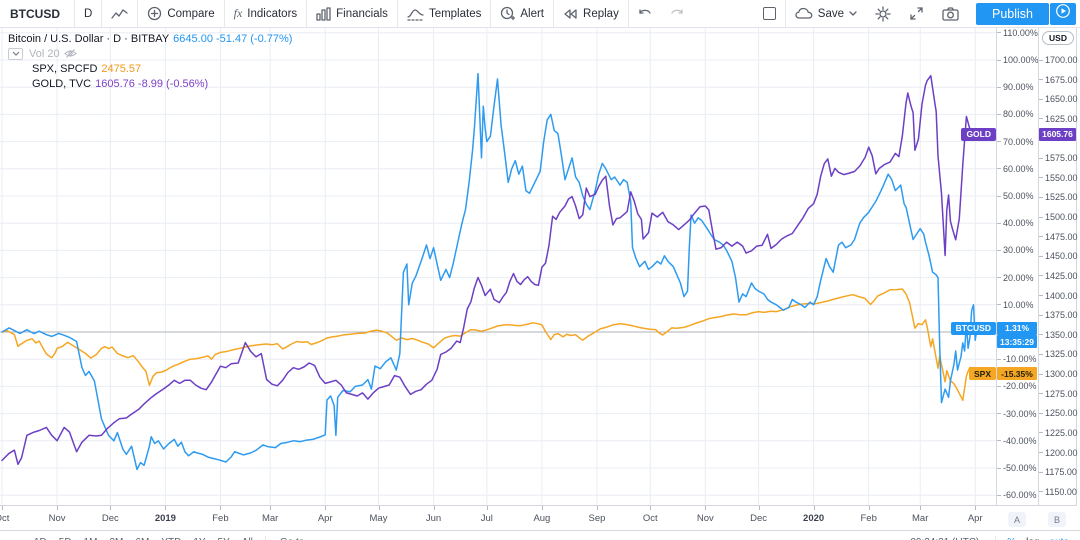 The width and height of the screenshot is (1080, 540). Describe the element at coordinates (1059, 537) in the screenshot. I see `auto-scale-toggle: auto` at that location.